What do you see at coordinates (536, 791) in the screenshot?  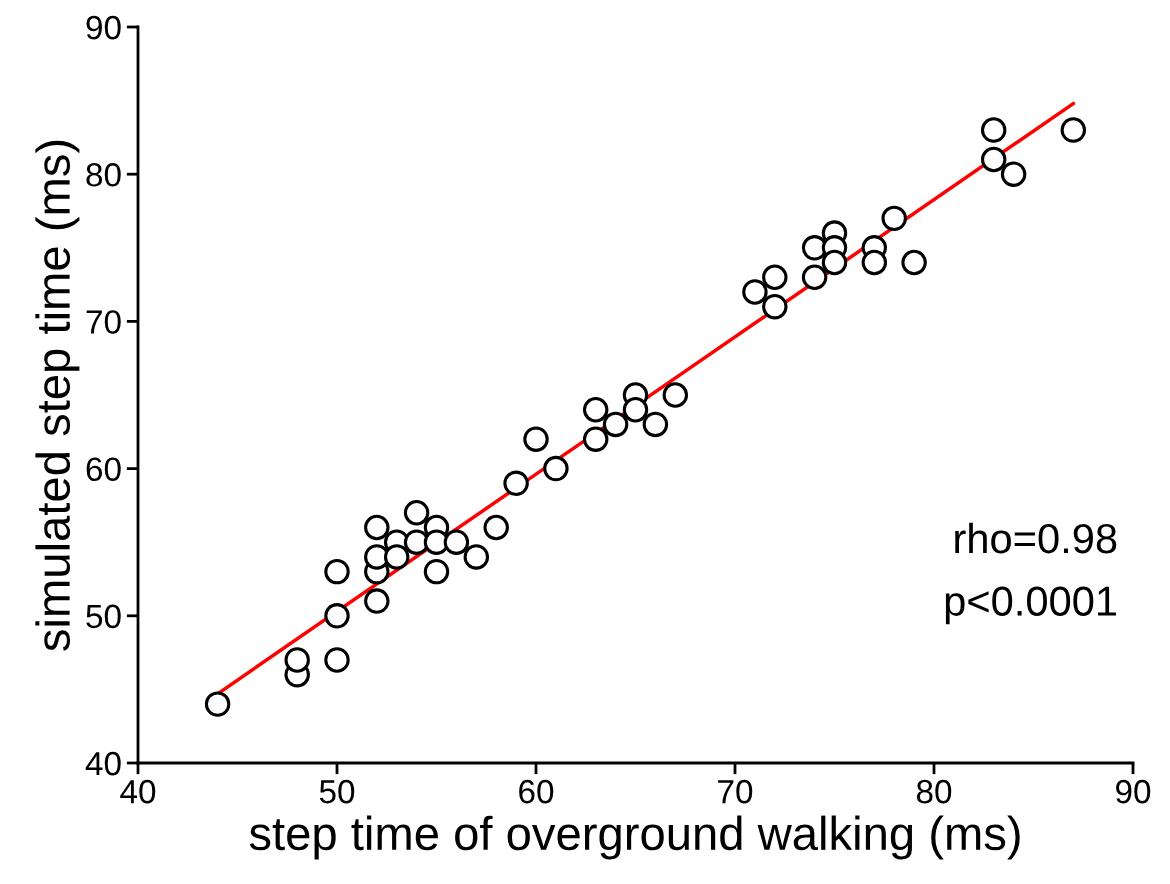 I see `x-tick-label: 60` at bounding box center [536, 791].